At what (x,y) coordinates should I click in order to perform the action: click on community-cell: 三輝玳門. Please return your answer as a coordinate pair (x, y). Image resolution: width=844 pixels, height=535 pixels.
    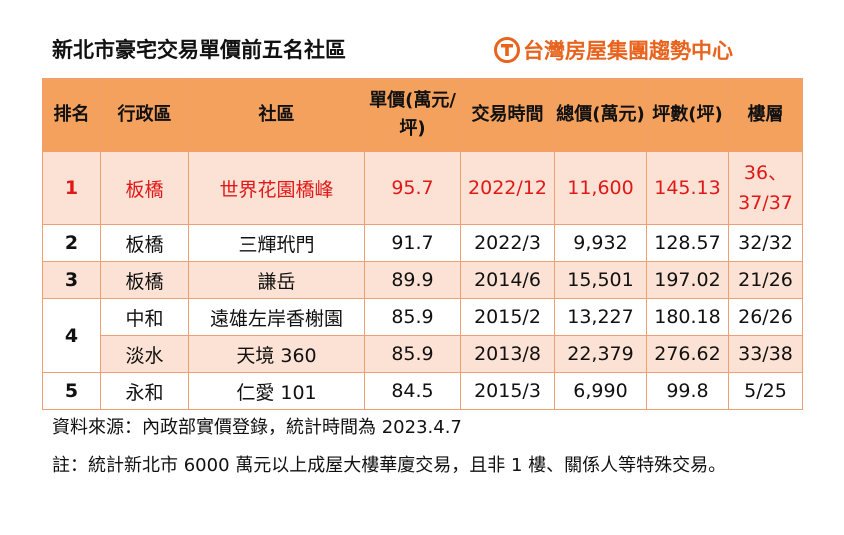
    Looking at the image, I should click on (276, 243).